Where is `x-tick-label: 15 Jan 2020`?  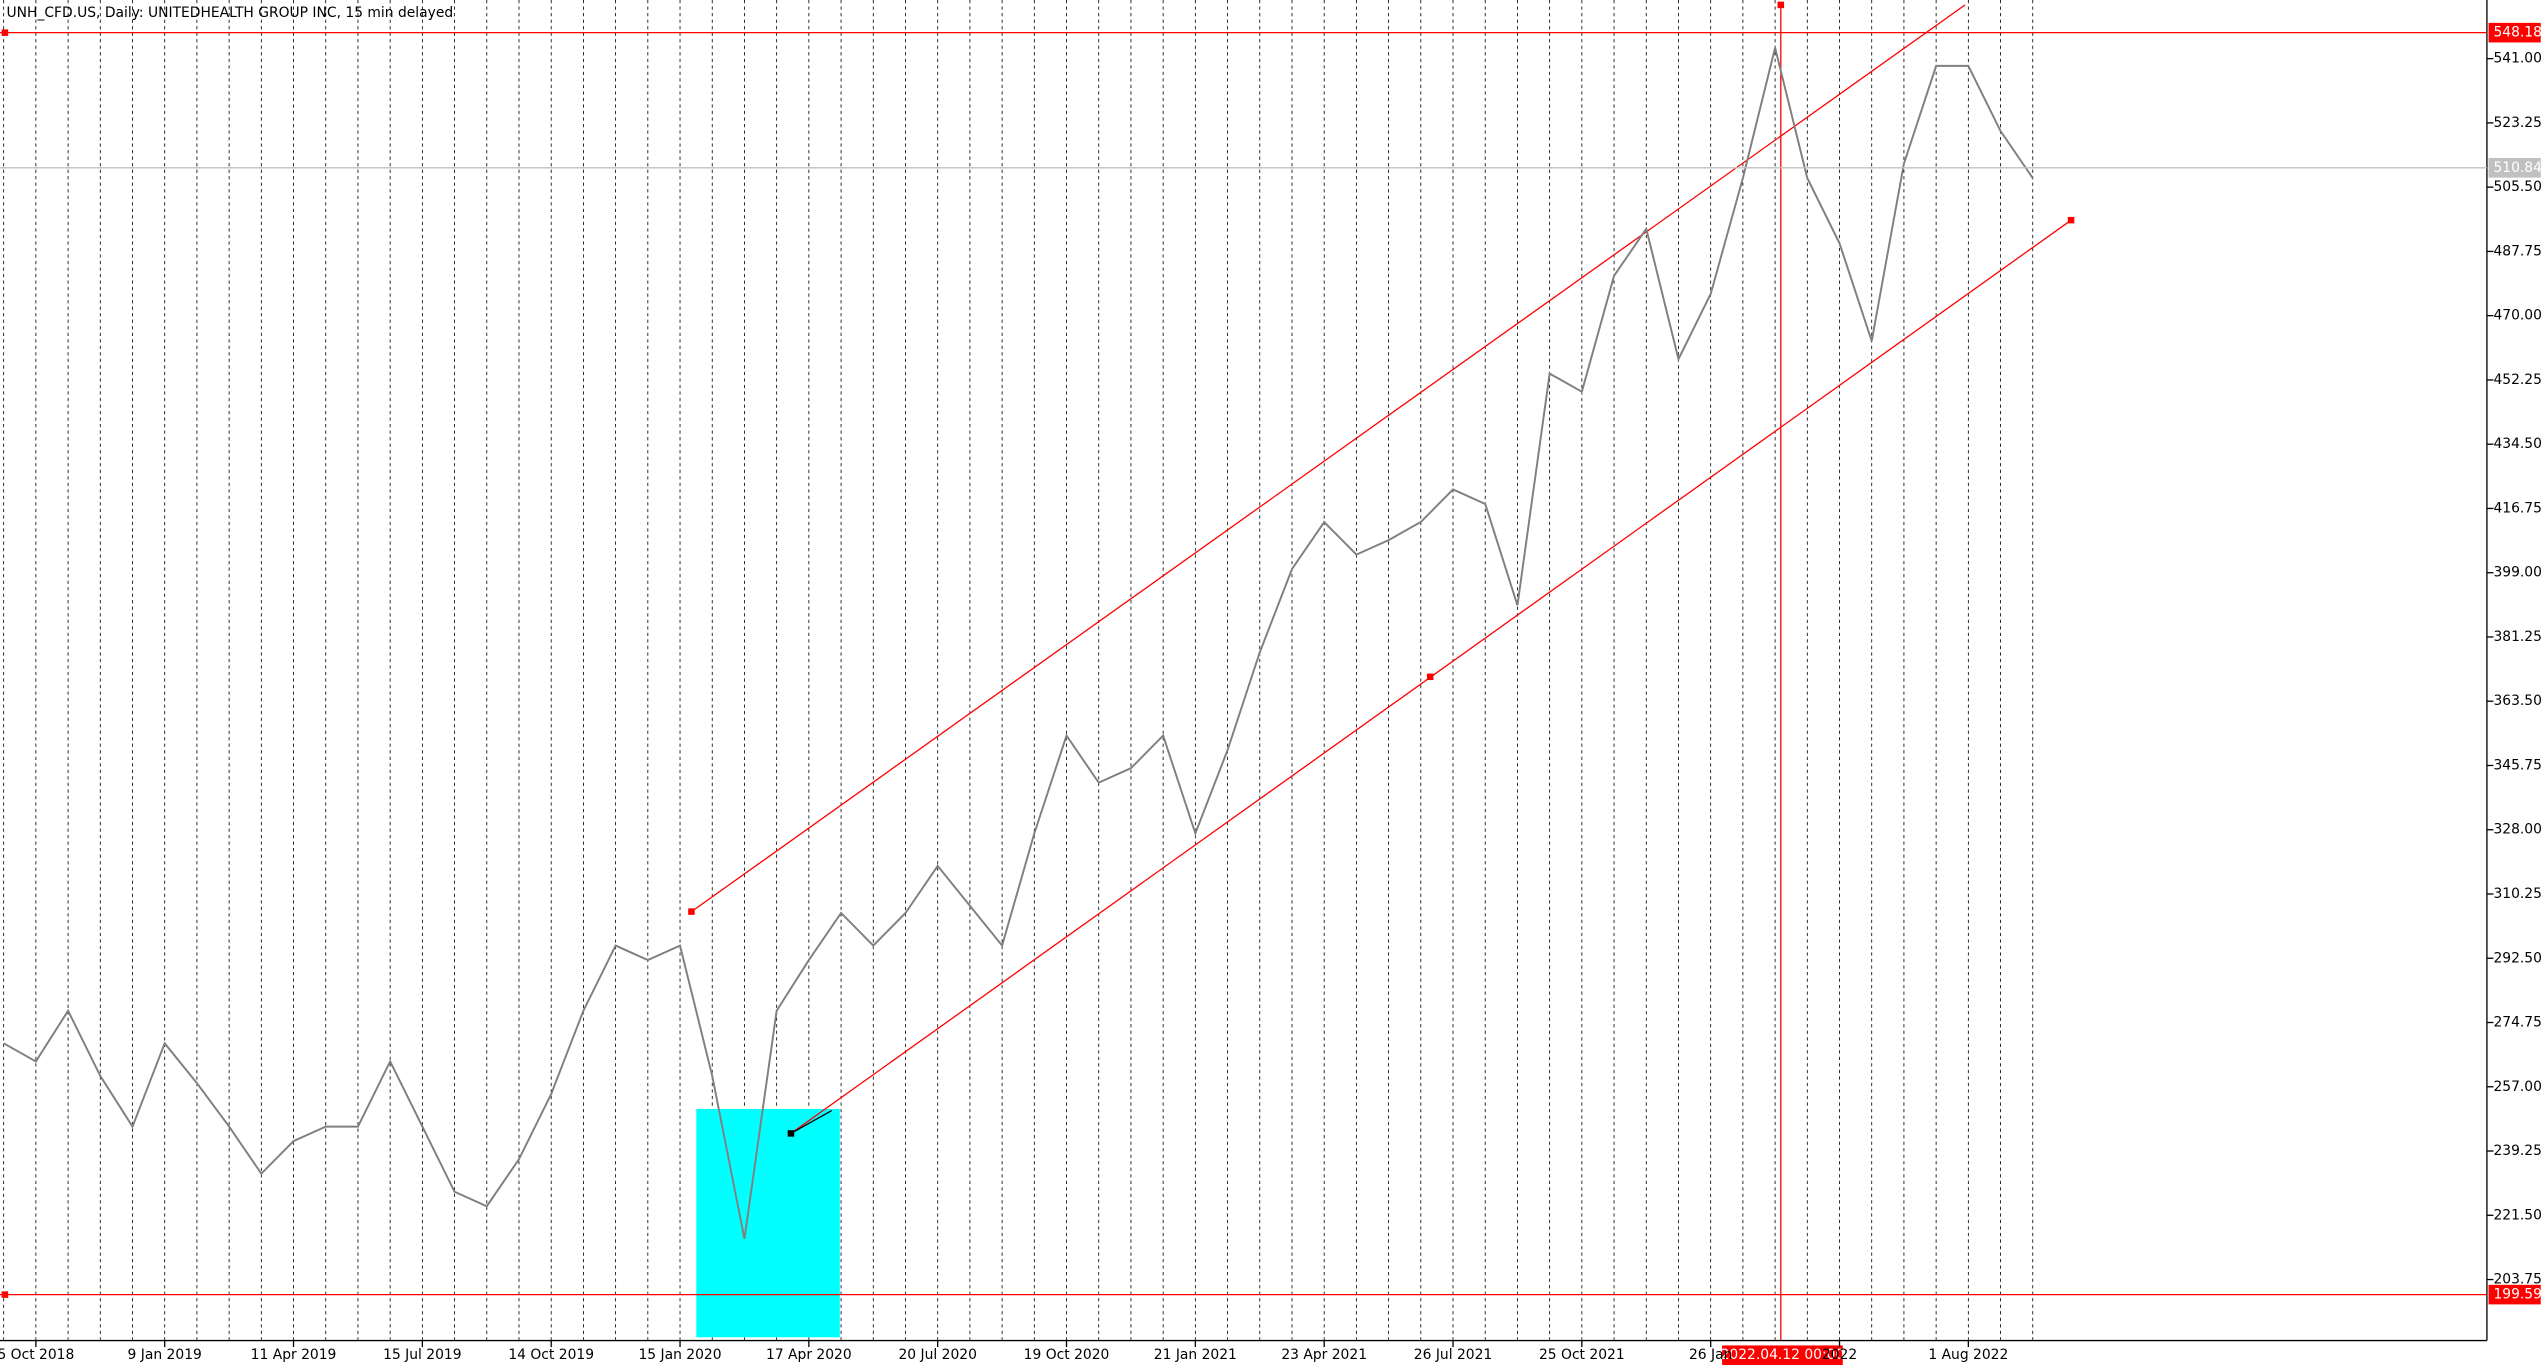 x-tick-label: 15 Jan 2020 is located at coordinates (679, 1355).